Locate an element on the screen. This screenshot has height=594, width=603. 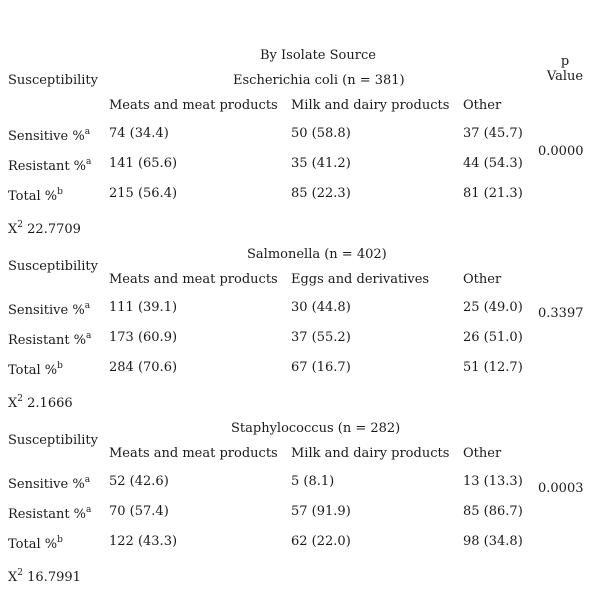
table-cell: 111 (39.1) is located at coordinates (143, 307).